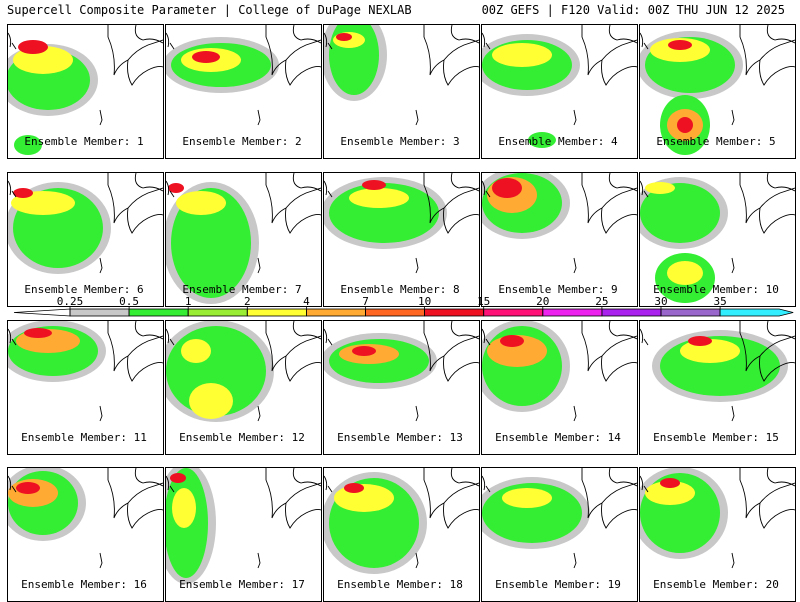  I want to click on color-scale-bar, so click(403, 311).